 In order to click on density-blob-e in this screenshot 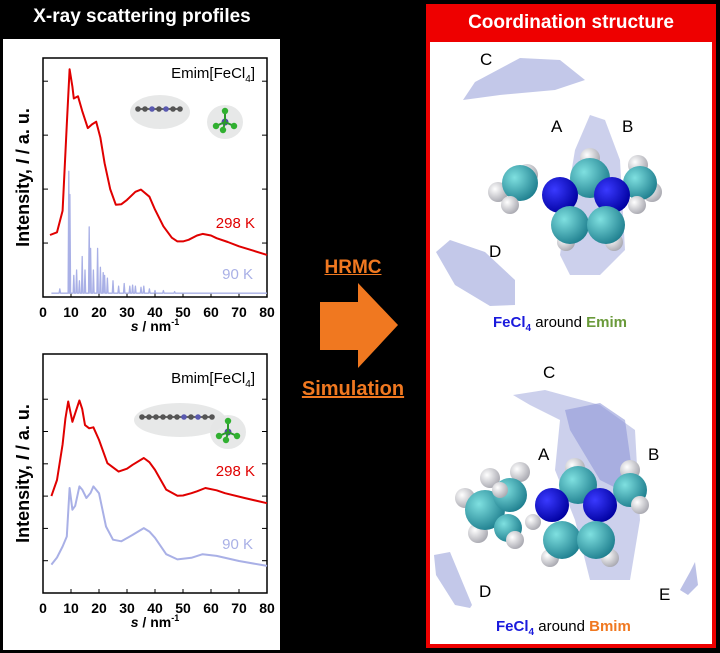, I will do `click(689, 578)`.